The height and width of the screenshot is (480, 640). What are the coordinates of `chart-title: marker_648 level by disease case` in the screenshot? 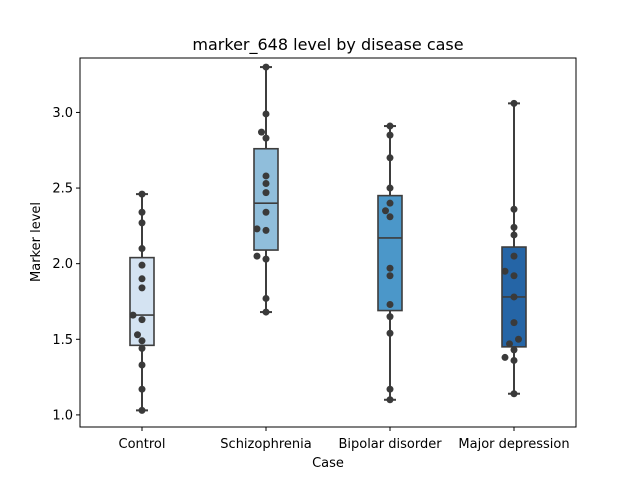 It's located at (327, 45).